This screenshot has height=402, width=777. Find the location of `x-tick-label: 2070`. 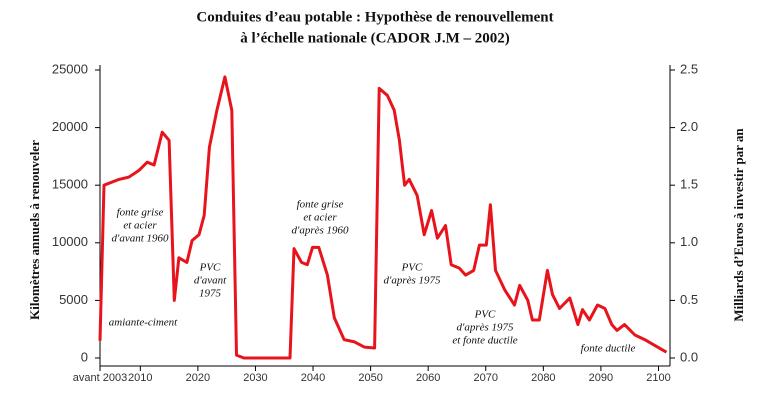

x-tick-label: 2070 is located at coordinates (486, 378).